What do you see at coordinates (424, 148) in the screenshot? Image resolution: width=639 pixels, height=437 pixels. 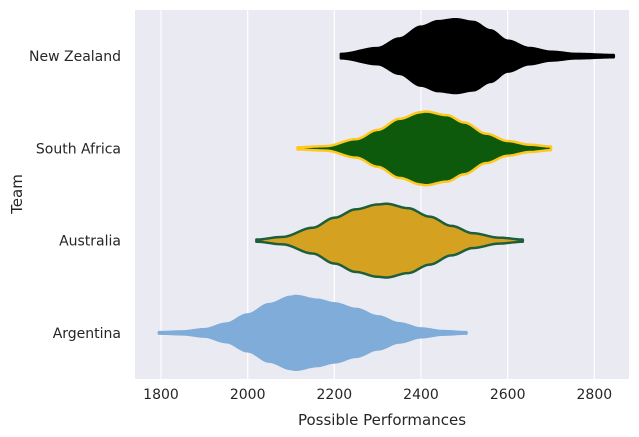 I see `violin-south-africa` at bounding box center [424, 148].